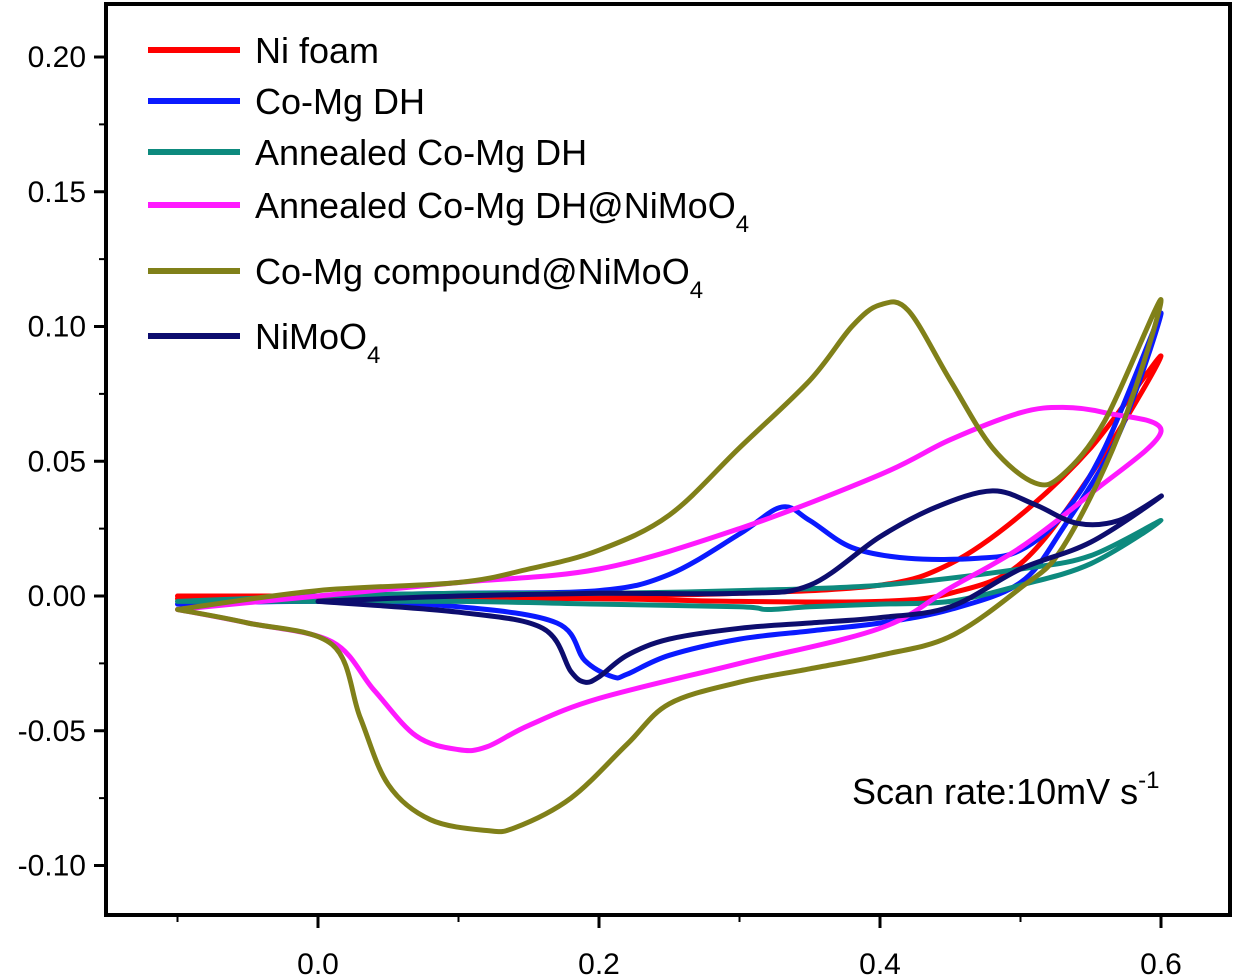 Image resolution: width=1237 pixels, height=977 pixels. What do you see at coordinates (995, 791) in the screenshot?
I see `scan-rate-text: Scan rate:10mV s` at bounding box center [995, 791].